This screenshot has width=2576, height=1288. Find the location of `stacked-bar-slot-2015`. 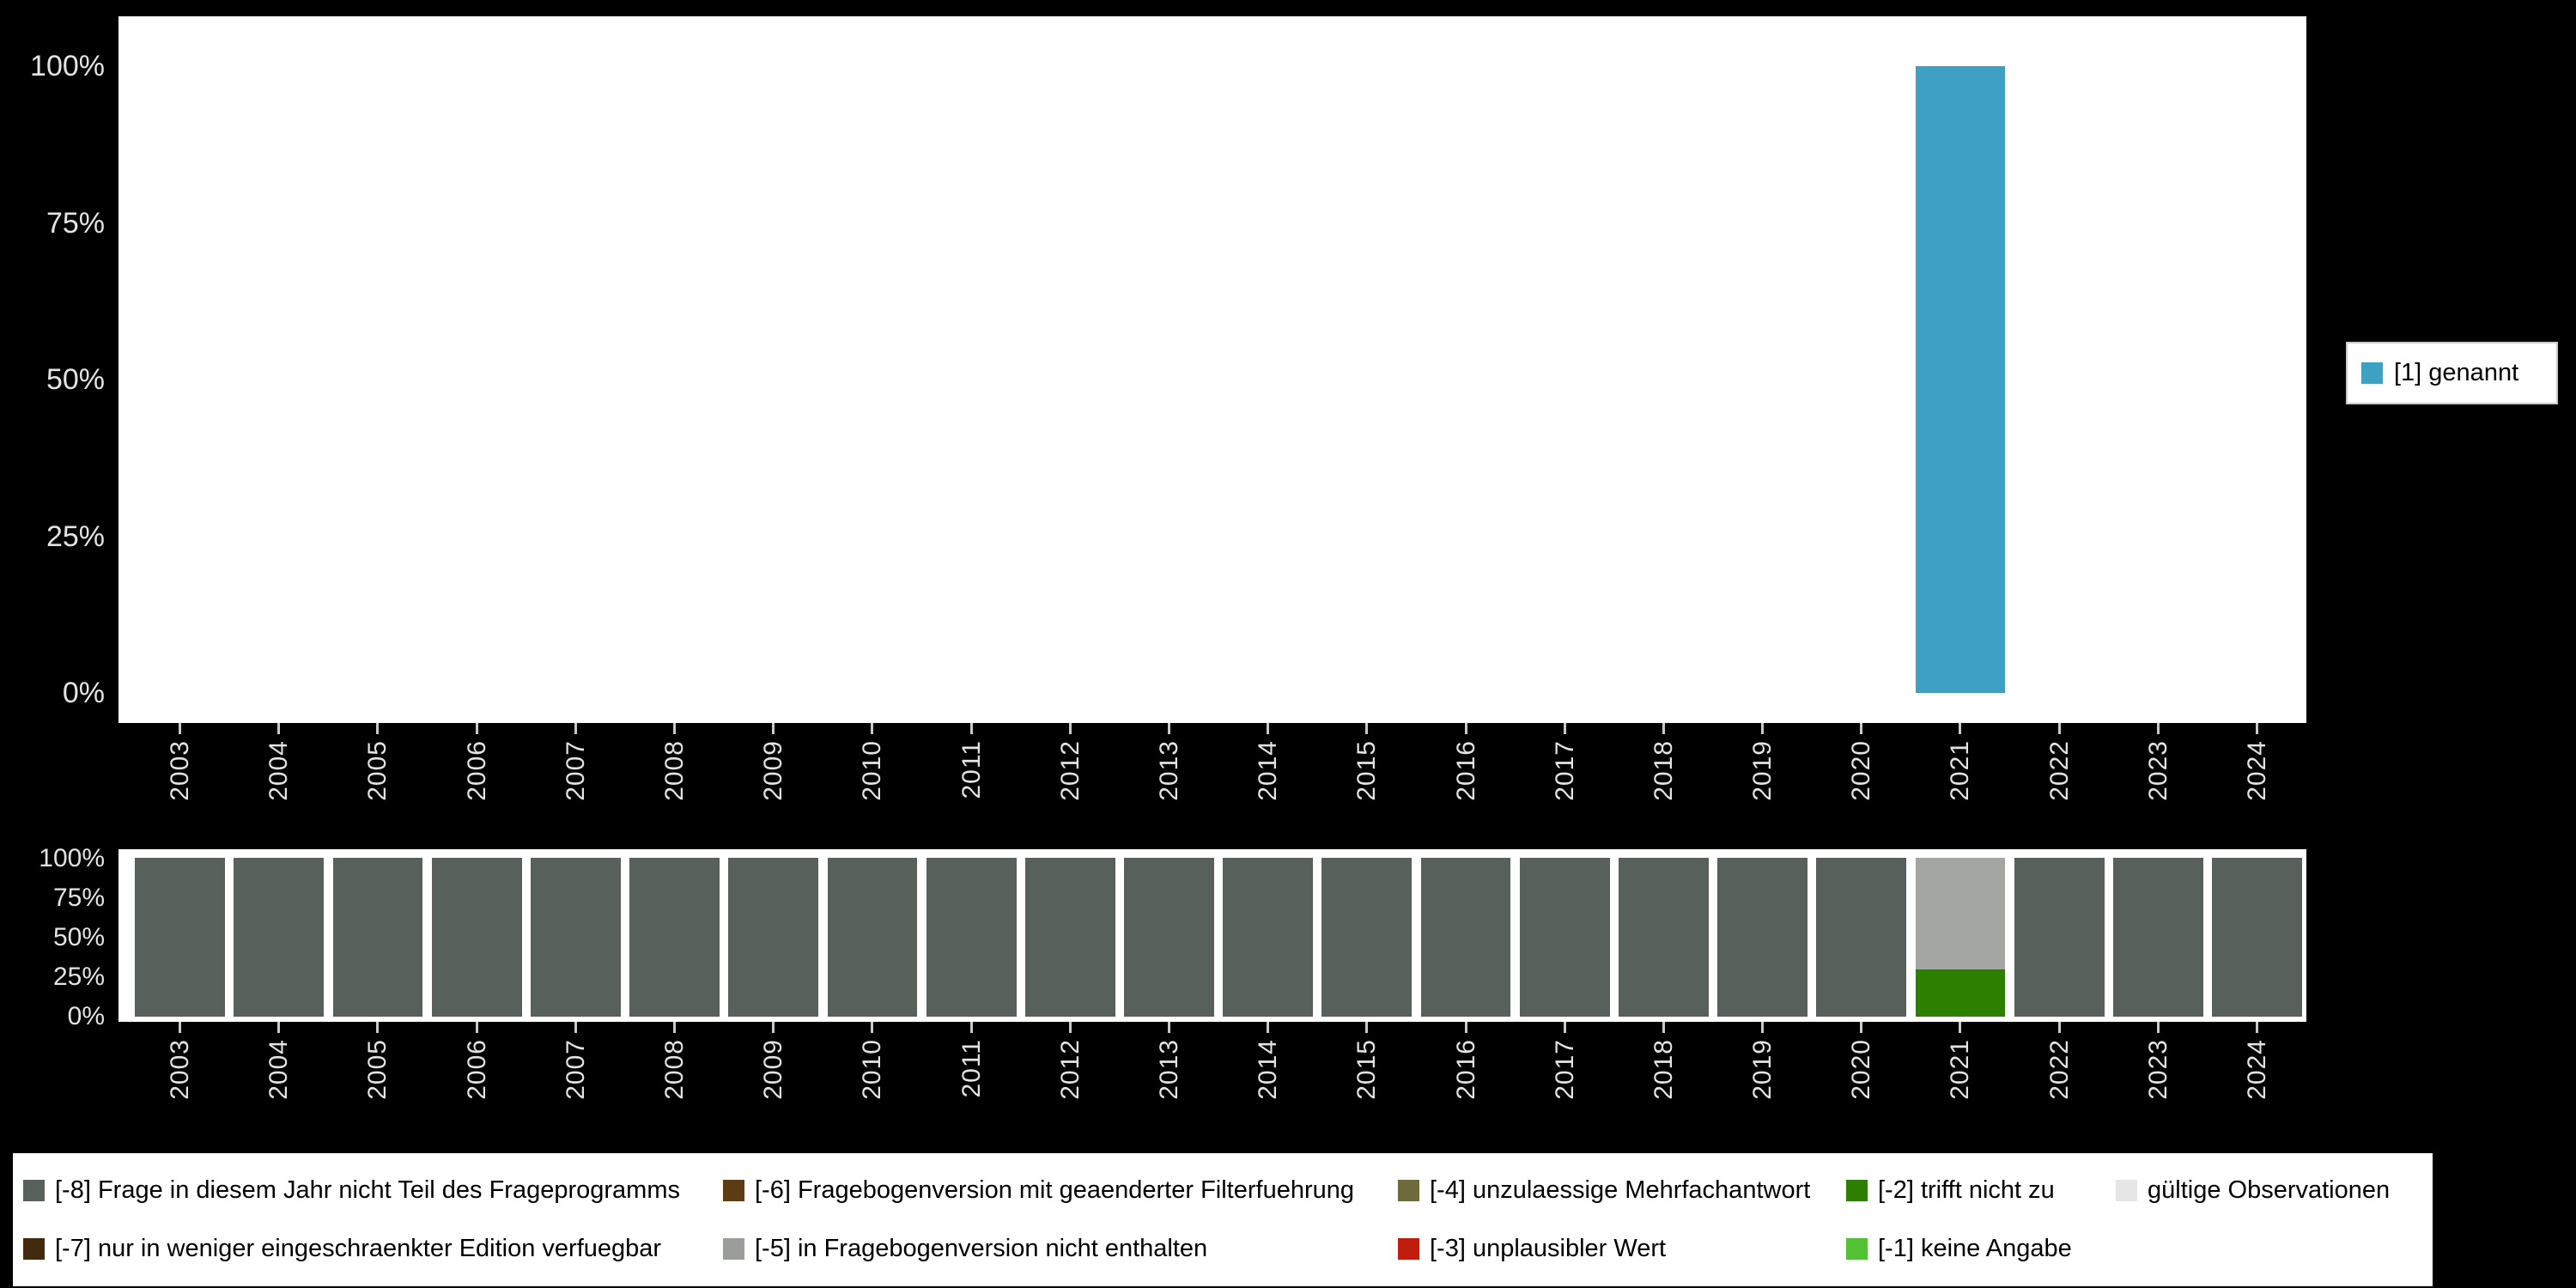

stacked-bar-slot-2015 is located at coordinates (1367, 937).